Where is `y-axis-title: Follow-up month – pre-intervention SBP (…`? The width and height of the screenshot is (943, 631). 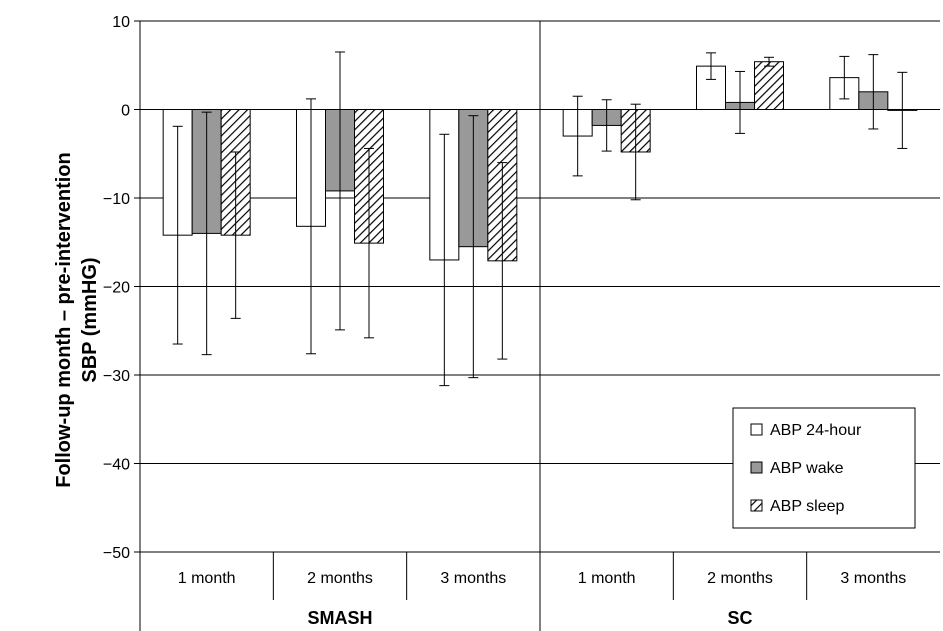 y-axis-title: Follow-up month – pre-intervention SBP (… is located at coordinates (77, 320).